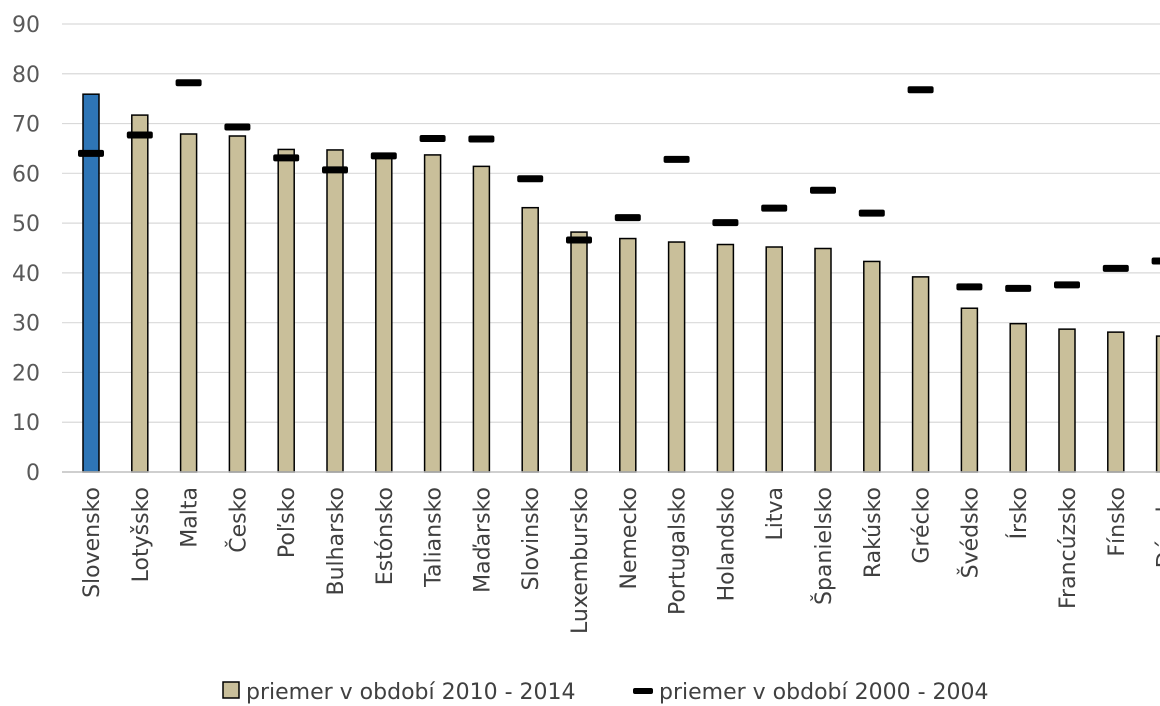 The image size is (1160, 706). What do you see at coordinates (26, 25) in the screenshot?
I see `y-tick-label-90: 90` at bounding box center [26, 25].